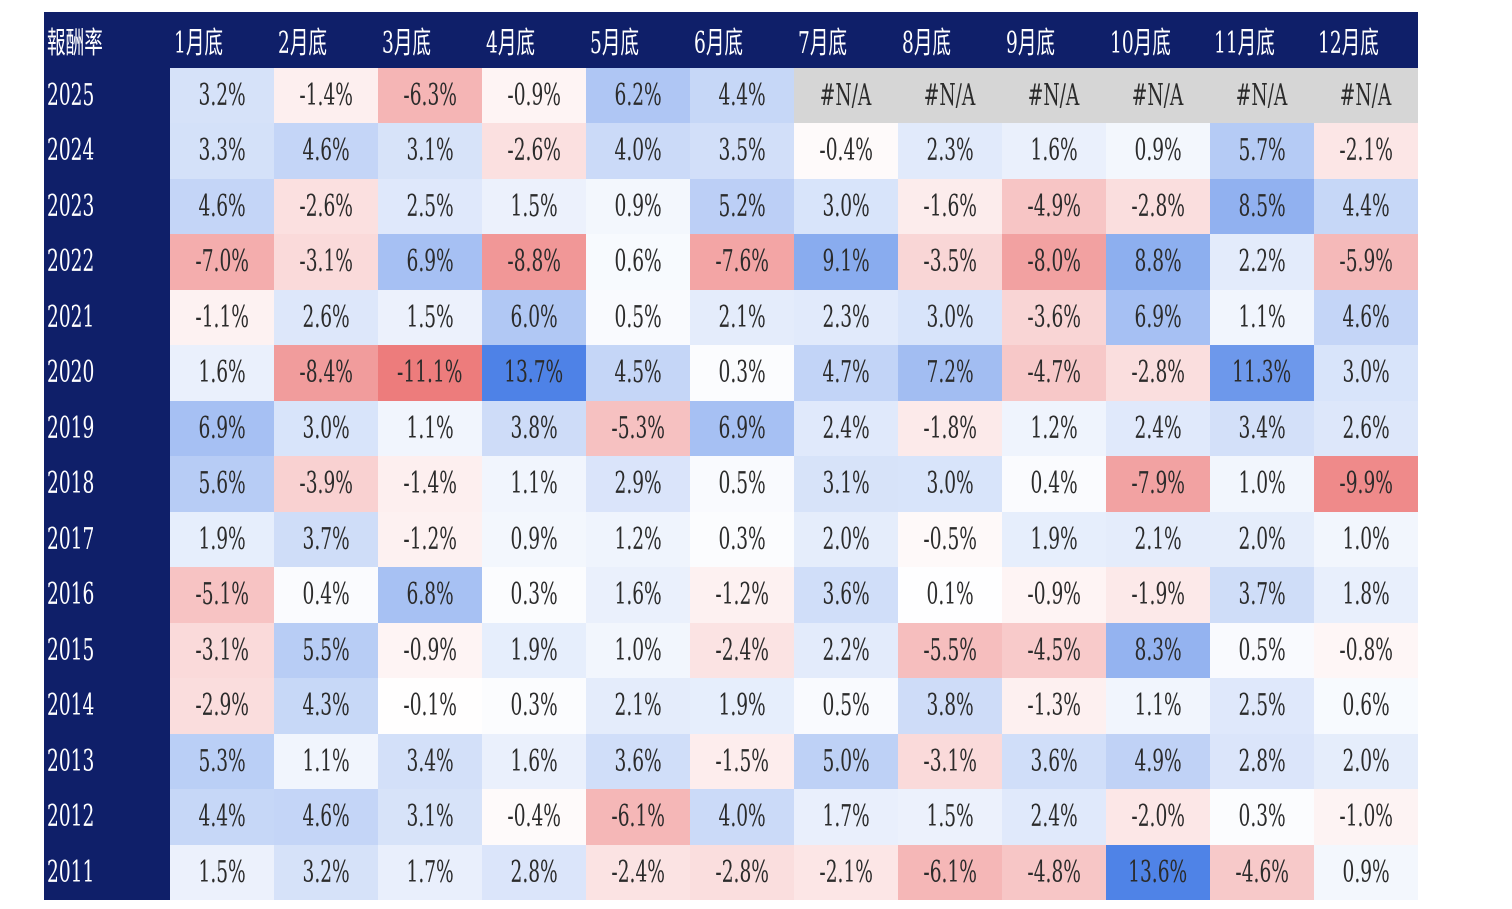  What do you see at coordinates (638, 595) in the screenshot?
I see `heatmap-cell-value: 1.6%` at bounding box center [638, 595].